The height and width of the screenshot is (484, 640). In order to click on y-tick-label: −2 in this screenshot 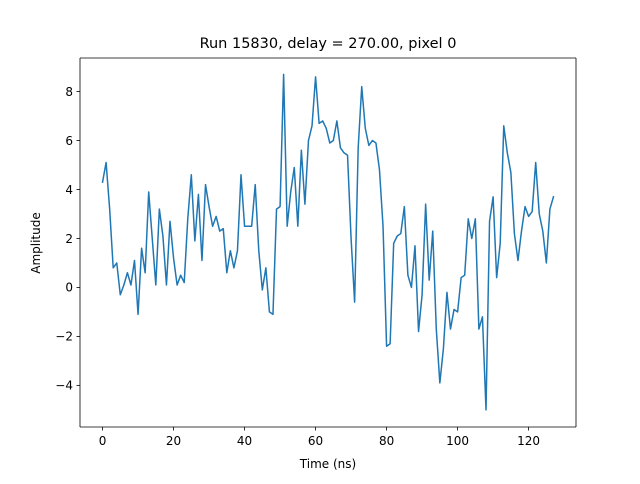, I will do `click(64, 337)`.